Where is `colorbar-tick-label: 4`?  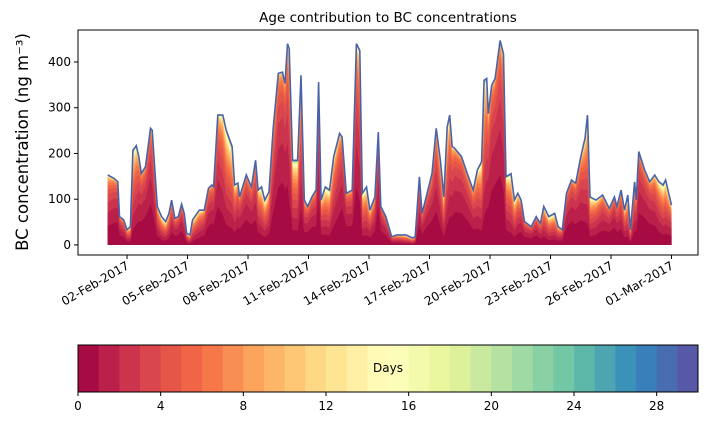 colorbar-tick-label: 4 is located at coordinates (161, 406).